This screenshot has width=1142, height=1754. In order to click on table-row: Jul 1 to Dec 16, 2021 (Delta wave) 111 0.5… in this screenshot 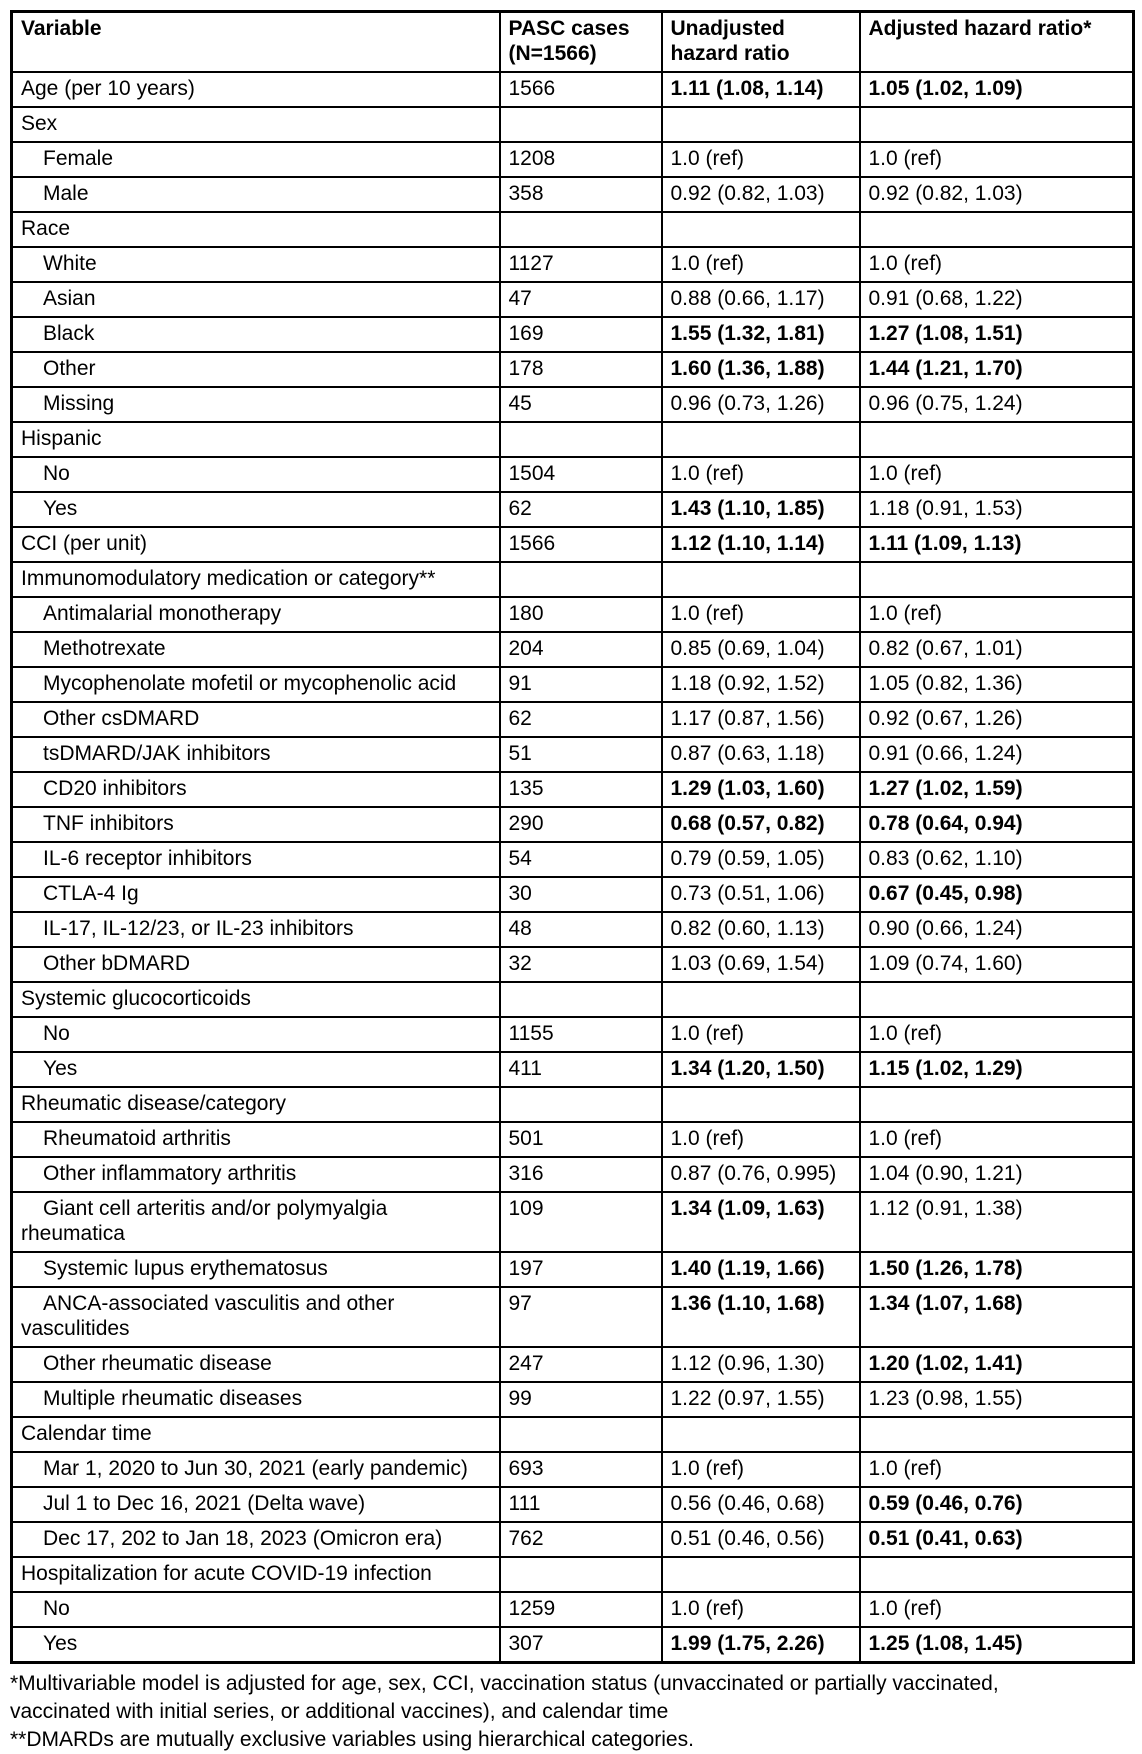, I will do `click(572, 1504)`.